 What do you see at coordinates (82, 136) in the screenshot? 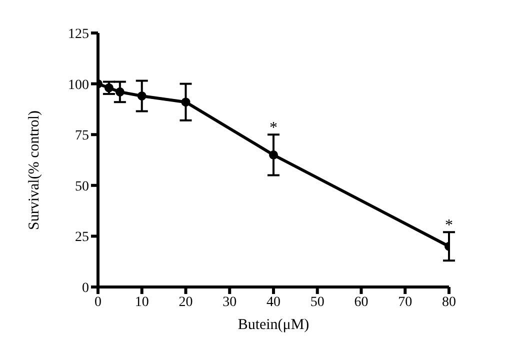
I see `y-tick-label: 75` at bounding box center [82, 136].